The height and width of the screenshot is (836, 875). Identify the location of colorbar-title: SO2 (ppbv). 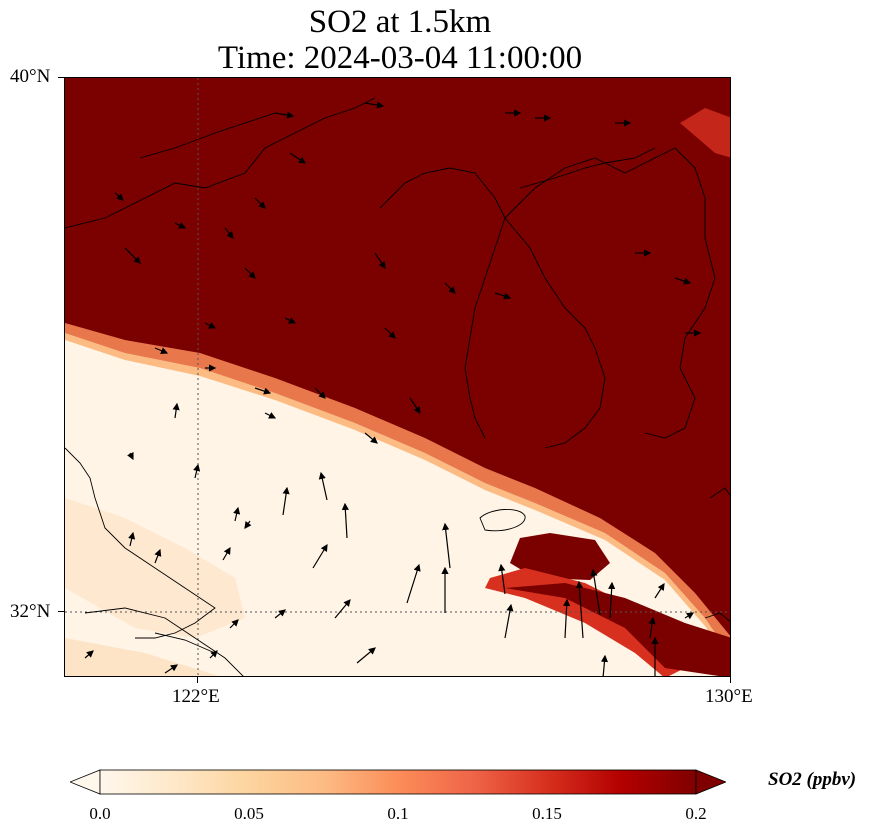
(812, 779).